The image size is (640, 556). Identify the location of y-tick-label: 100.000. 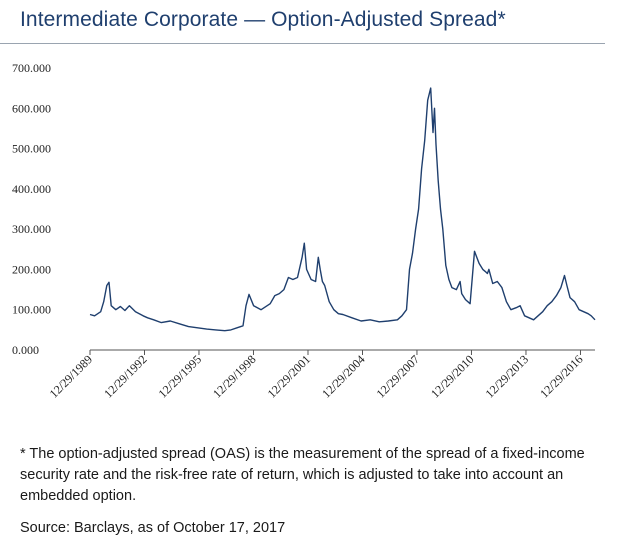
(31, 310).